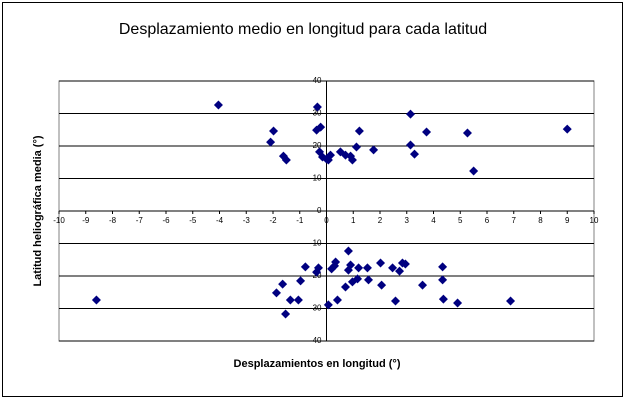  I want to click on x-tick-label: 9, so click(567, 220).